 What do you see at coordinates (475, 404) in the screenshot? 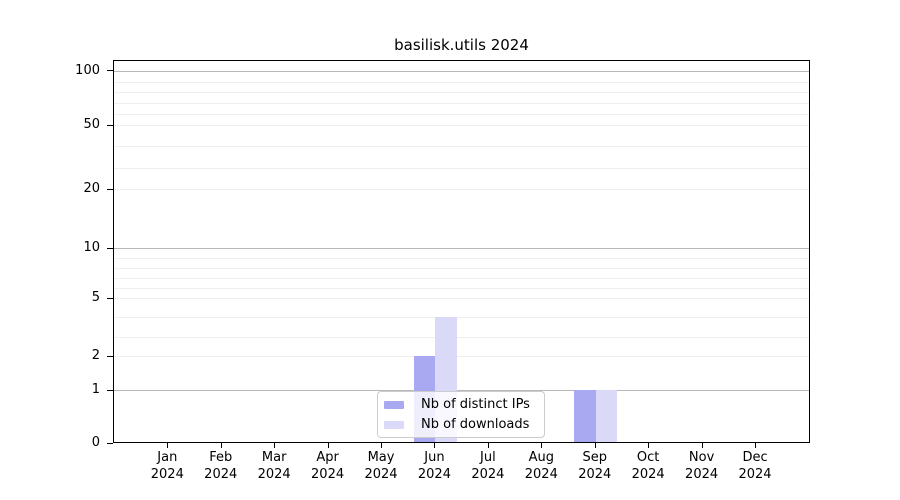
I see `legend-label-distinct-ips: Nb of distinct IPs` at bounding box center [475, 404].